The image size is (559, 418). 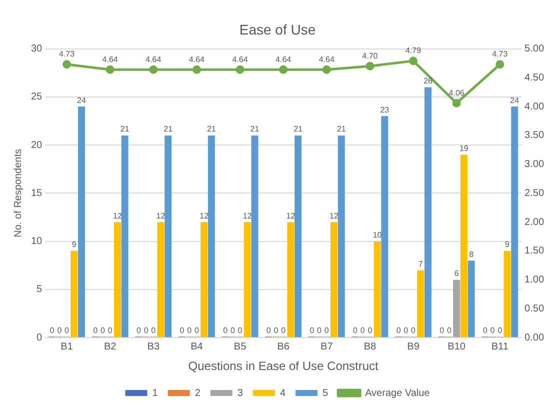 I want to click on y2-tick-label: 2.50, so click(x=534, y=193).